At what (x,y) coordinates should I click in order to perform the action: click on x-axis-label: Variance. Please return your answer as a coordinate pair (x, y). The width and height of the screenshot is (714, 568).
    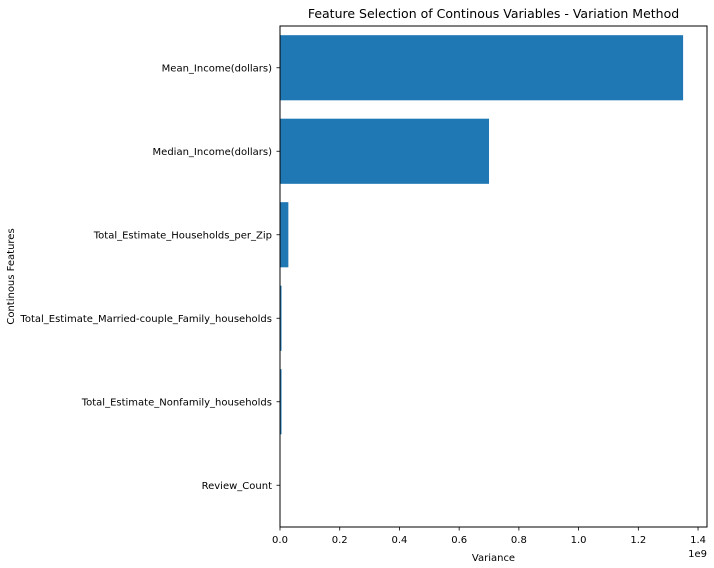
    Looking at the image, I should click on (493, 558).